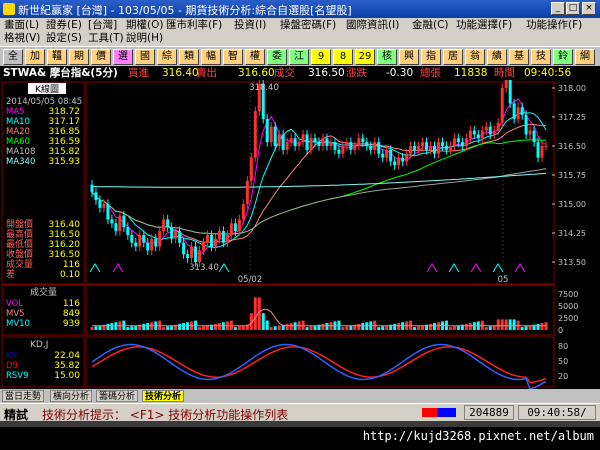 The height and width of the screenshot is (450, 600). I want to click on toolbar-button-23: 基, so click(519, 57).